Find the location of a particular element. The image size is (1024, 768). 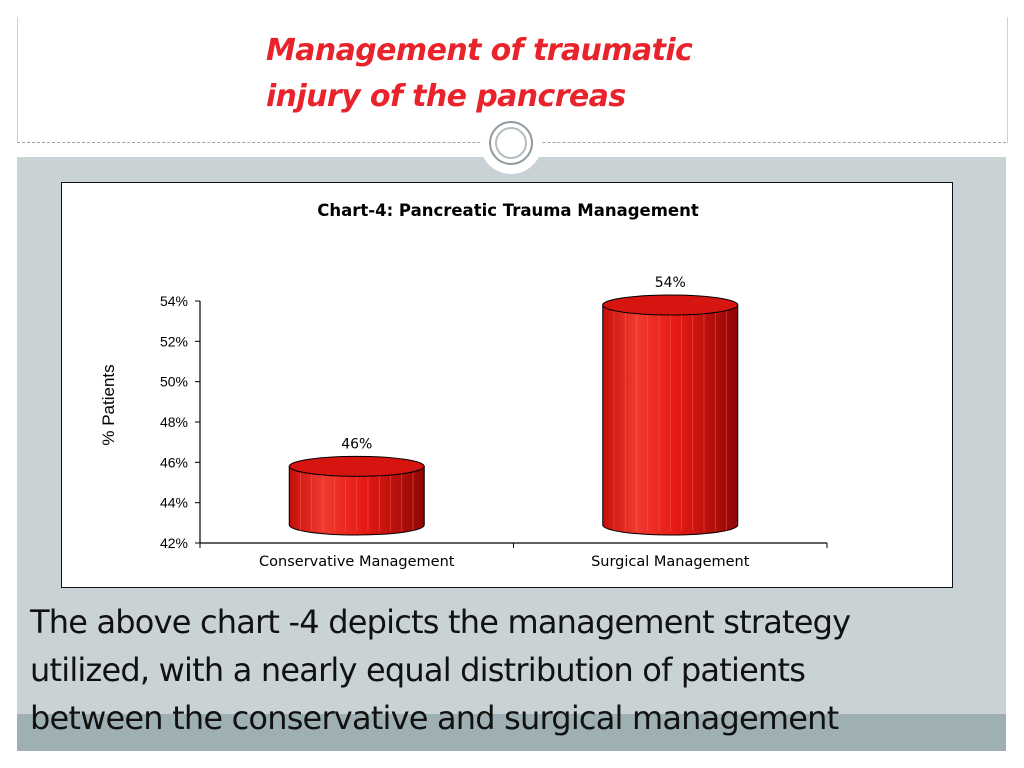

y-tick-label: 46% is located at coordinates (174, 462).